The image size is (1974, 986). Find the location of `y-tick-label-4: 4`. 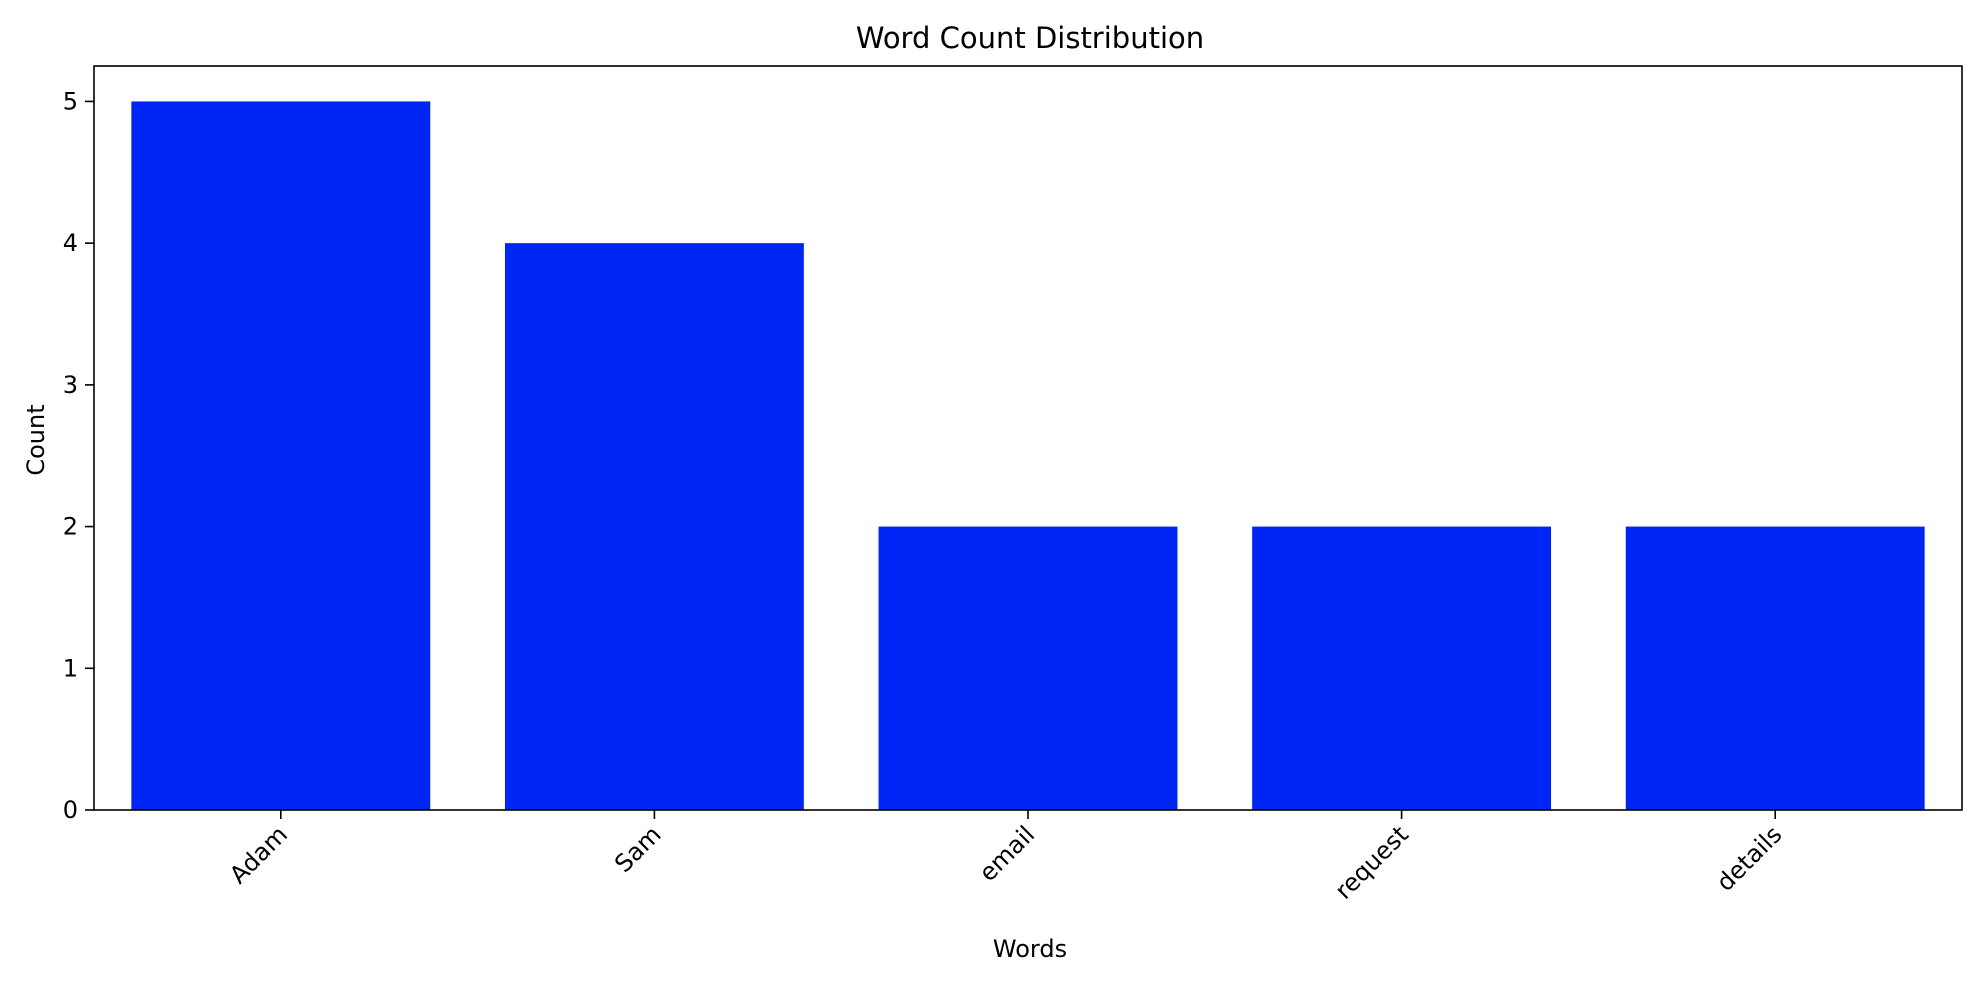

y-tick-label-4: 4 is located at coordinates (70, 243).